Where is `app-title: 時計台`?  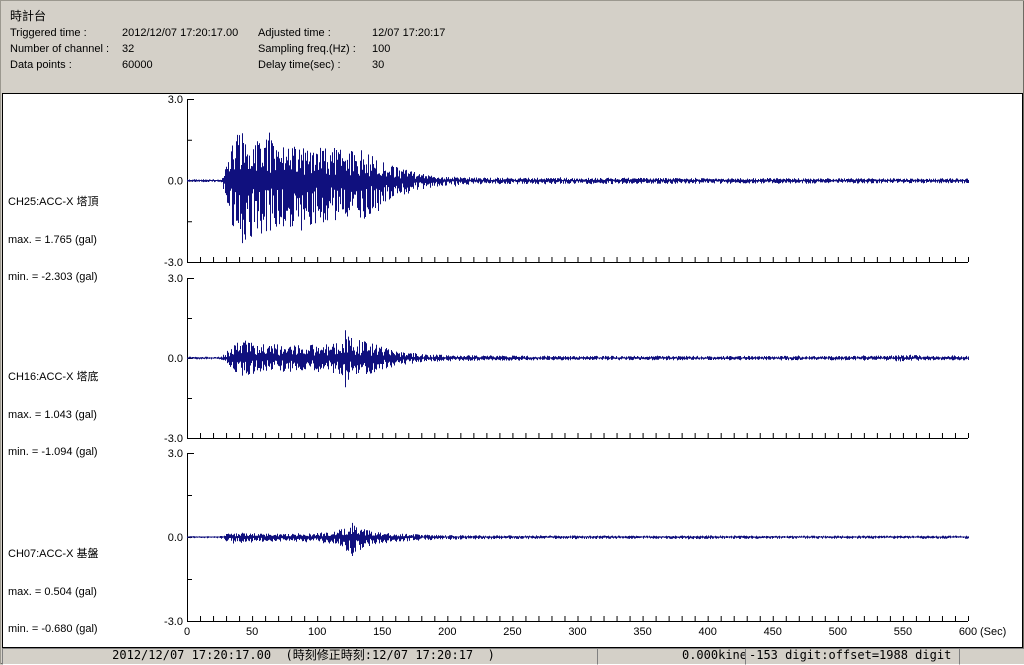
app-title: 時計台 is located at coordinates (28, 16).